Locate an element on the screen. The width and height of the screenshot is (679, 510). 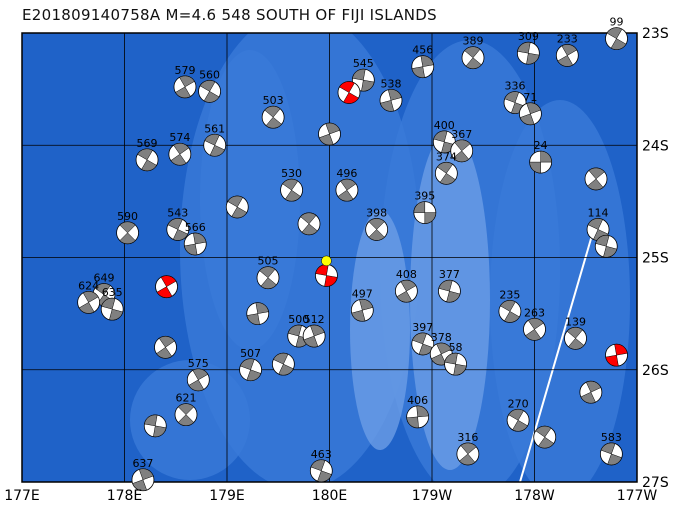
focal-mechanism: 395 is located at coordinates (425, 207).